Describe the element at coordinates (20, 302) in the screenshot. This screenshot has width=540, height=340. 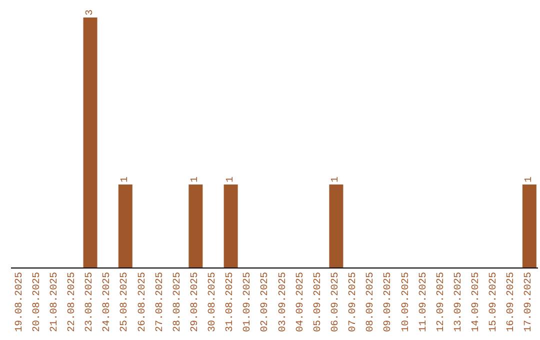
I see `x-tick-label: 19.08.2025` at that location.